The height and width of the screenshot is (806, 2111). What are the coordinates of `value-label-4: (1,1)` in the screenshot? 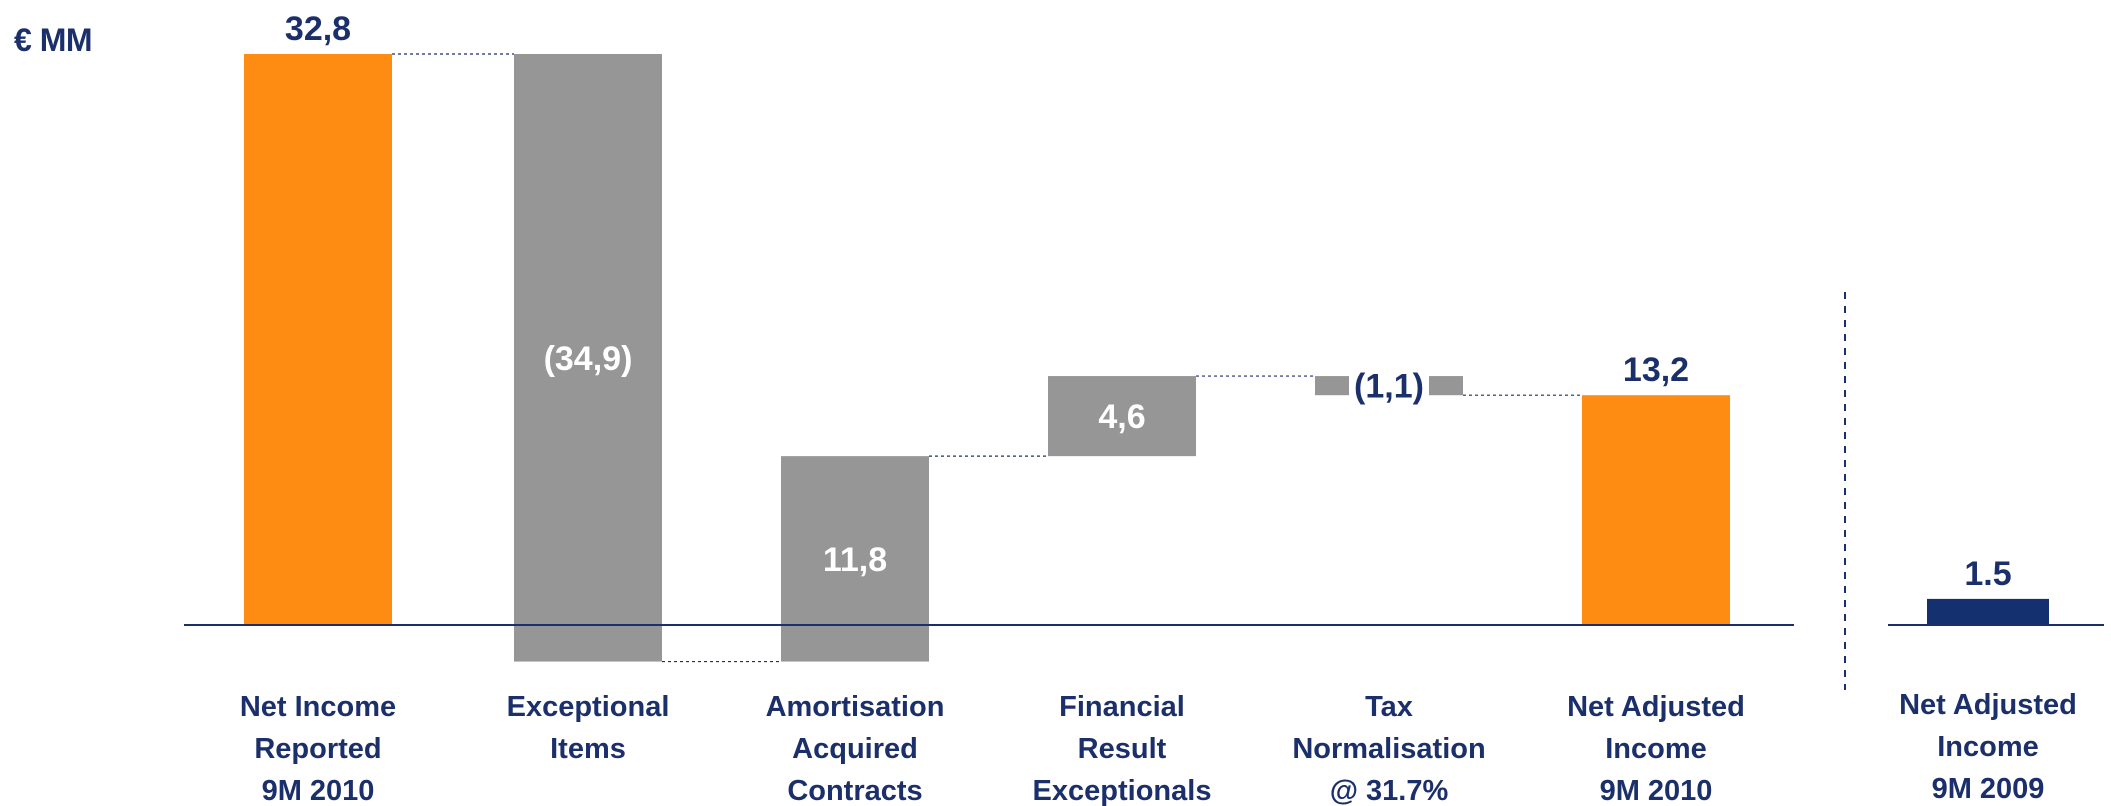 It's located at (1389, 387).